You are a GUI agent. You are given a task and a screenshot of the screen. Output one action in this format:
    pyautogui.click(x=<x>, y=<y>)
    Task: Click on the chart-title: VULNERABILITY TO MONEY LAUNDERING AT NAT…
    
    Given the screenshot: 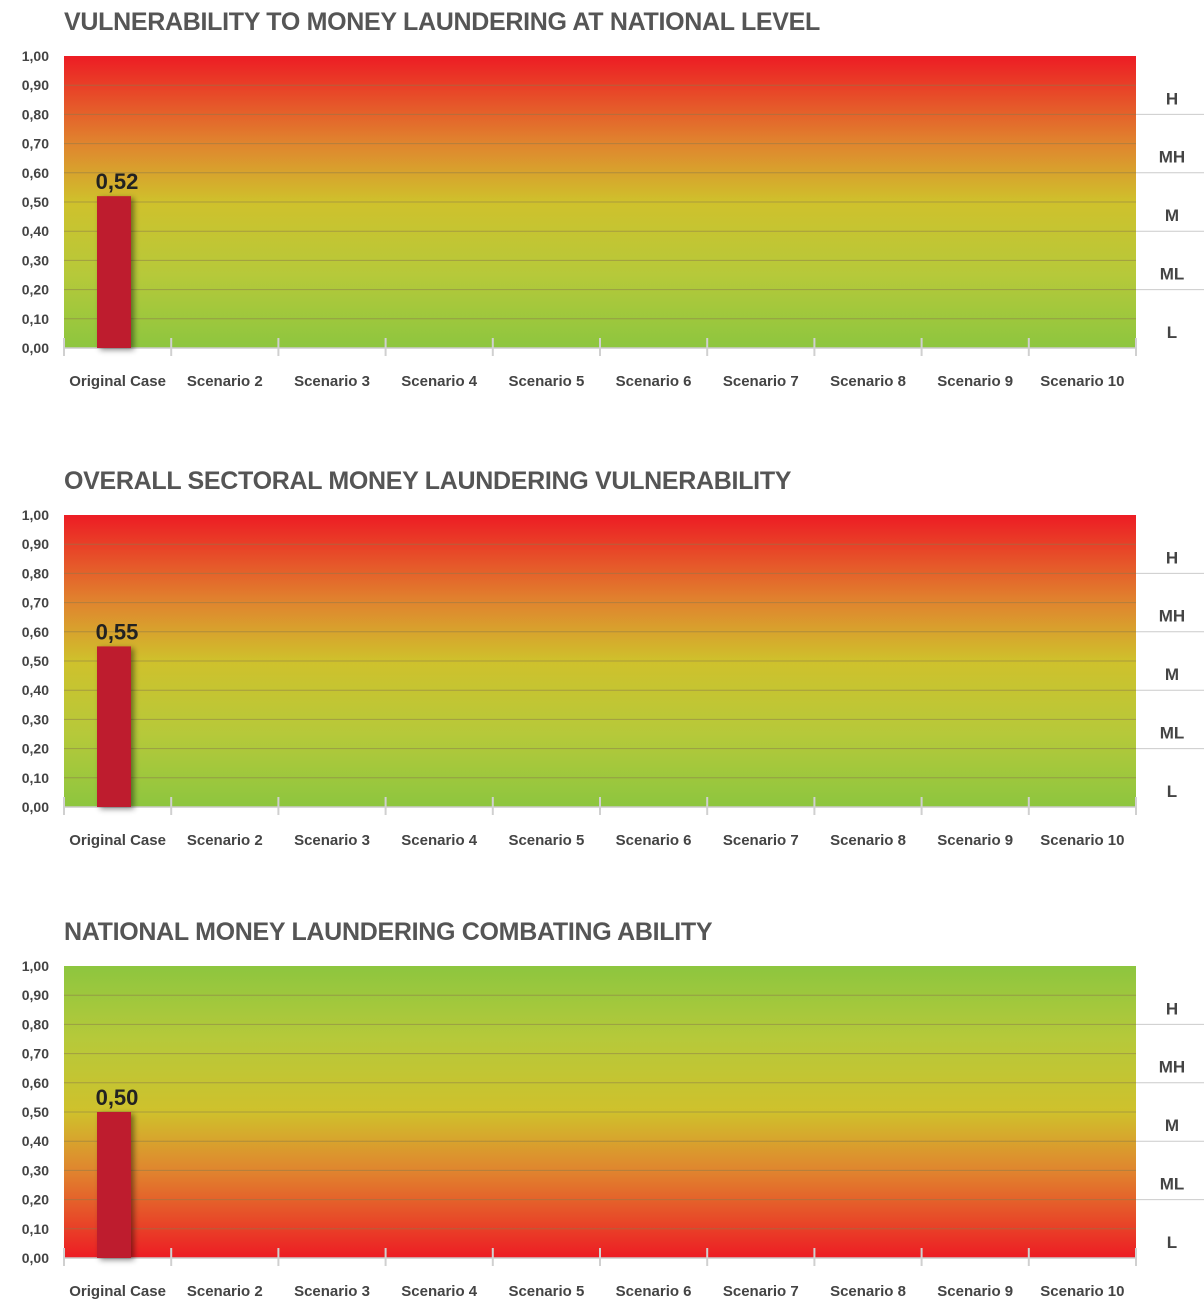 What is the action you would take?
    pyautogui.click(x=442, y=22)
    